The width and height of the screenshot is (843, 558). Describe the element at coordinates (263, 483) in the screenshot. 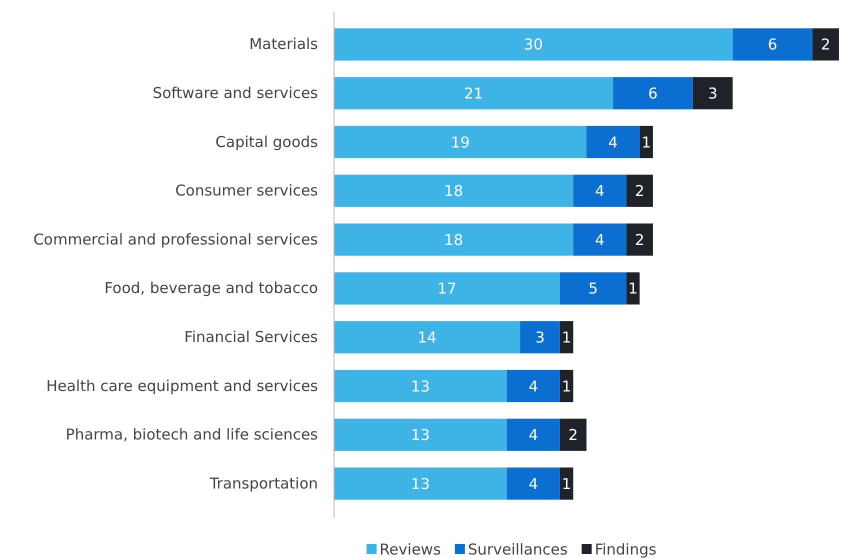

I see `y-tick-label: Transportation` at that location.